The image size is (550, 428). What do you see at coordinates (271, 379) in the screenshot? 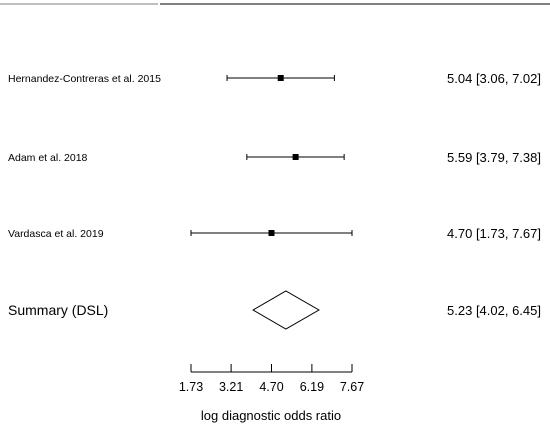
I see `x-axis: 1.73 3.21 4.70 6.19 7.67` at bounding box center [271, 379].